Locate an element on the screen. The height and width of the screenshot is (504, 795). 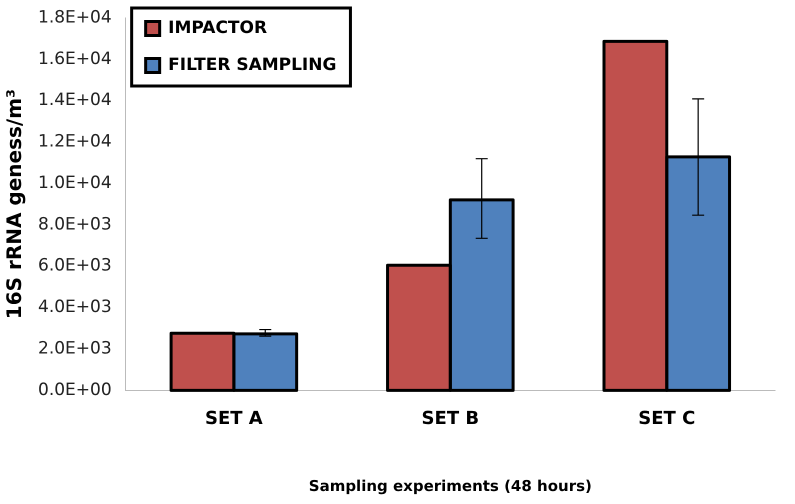
y-axis-title: 16S rRNA geness/m³ is located at coordinates (14, 204).